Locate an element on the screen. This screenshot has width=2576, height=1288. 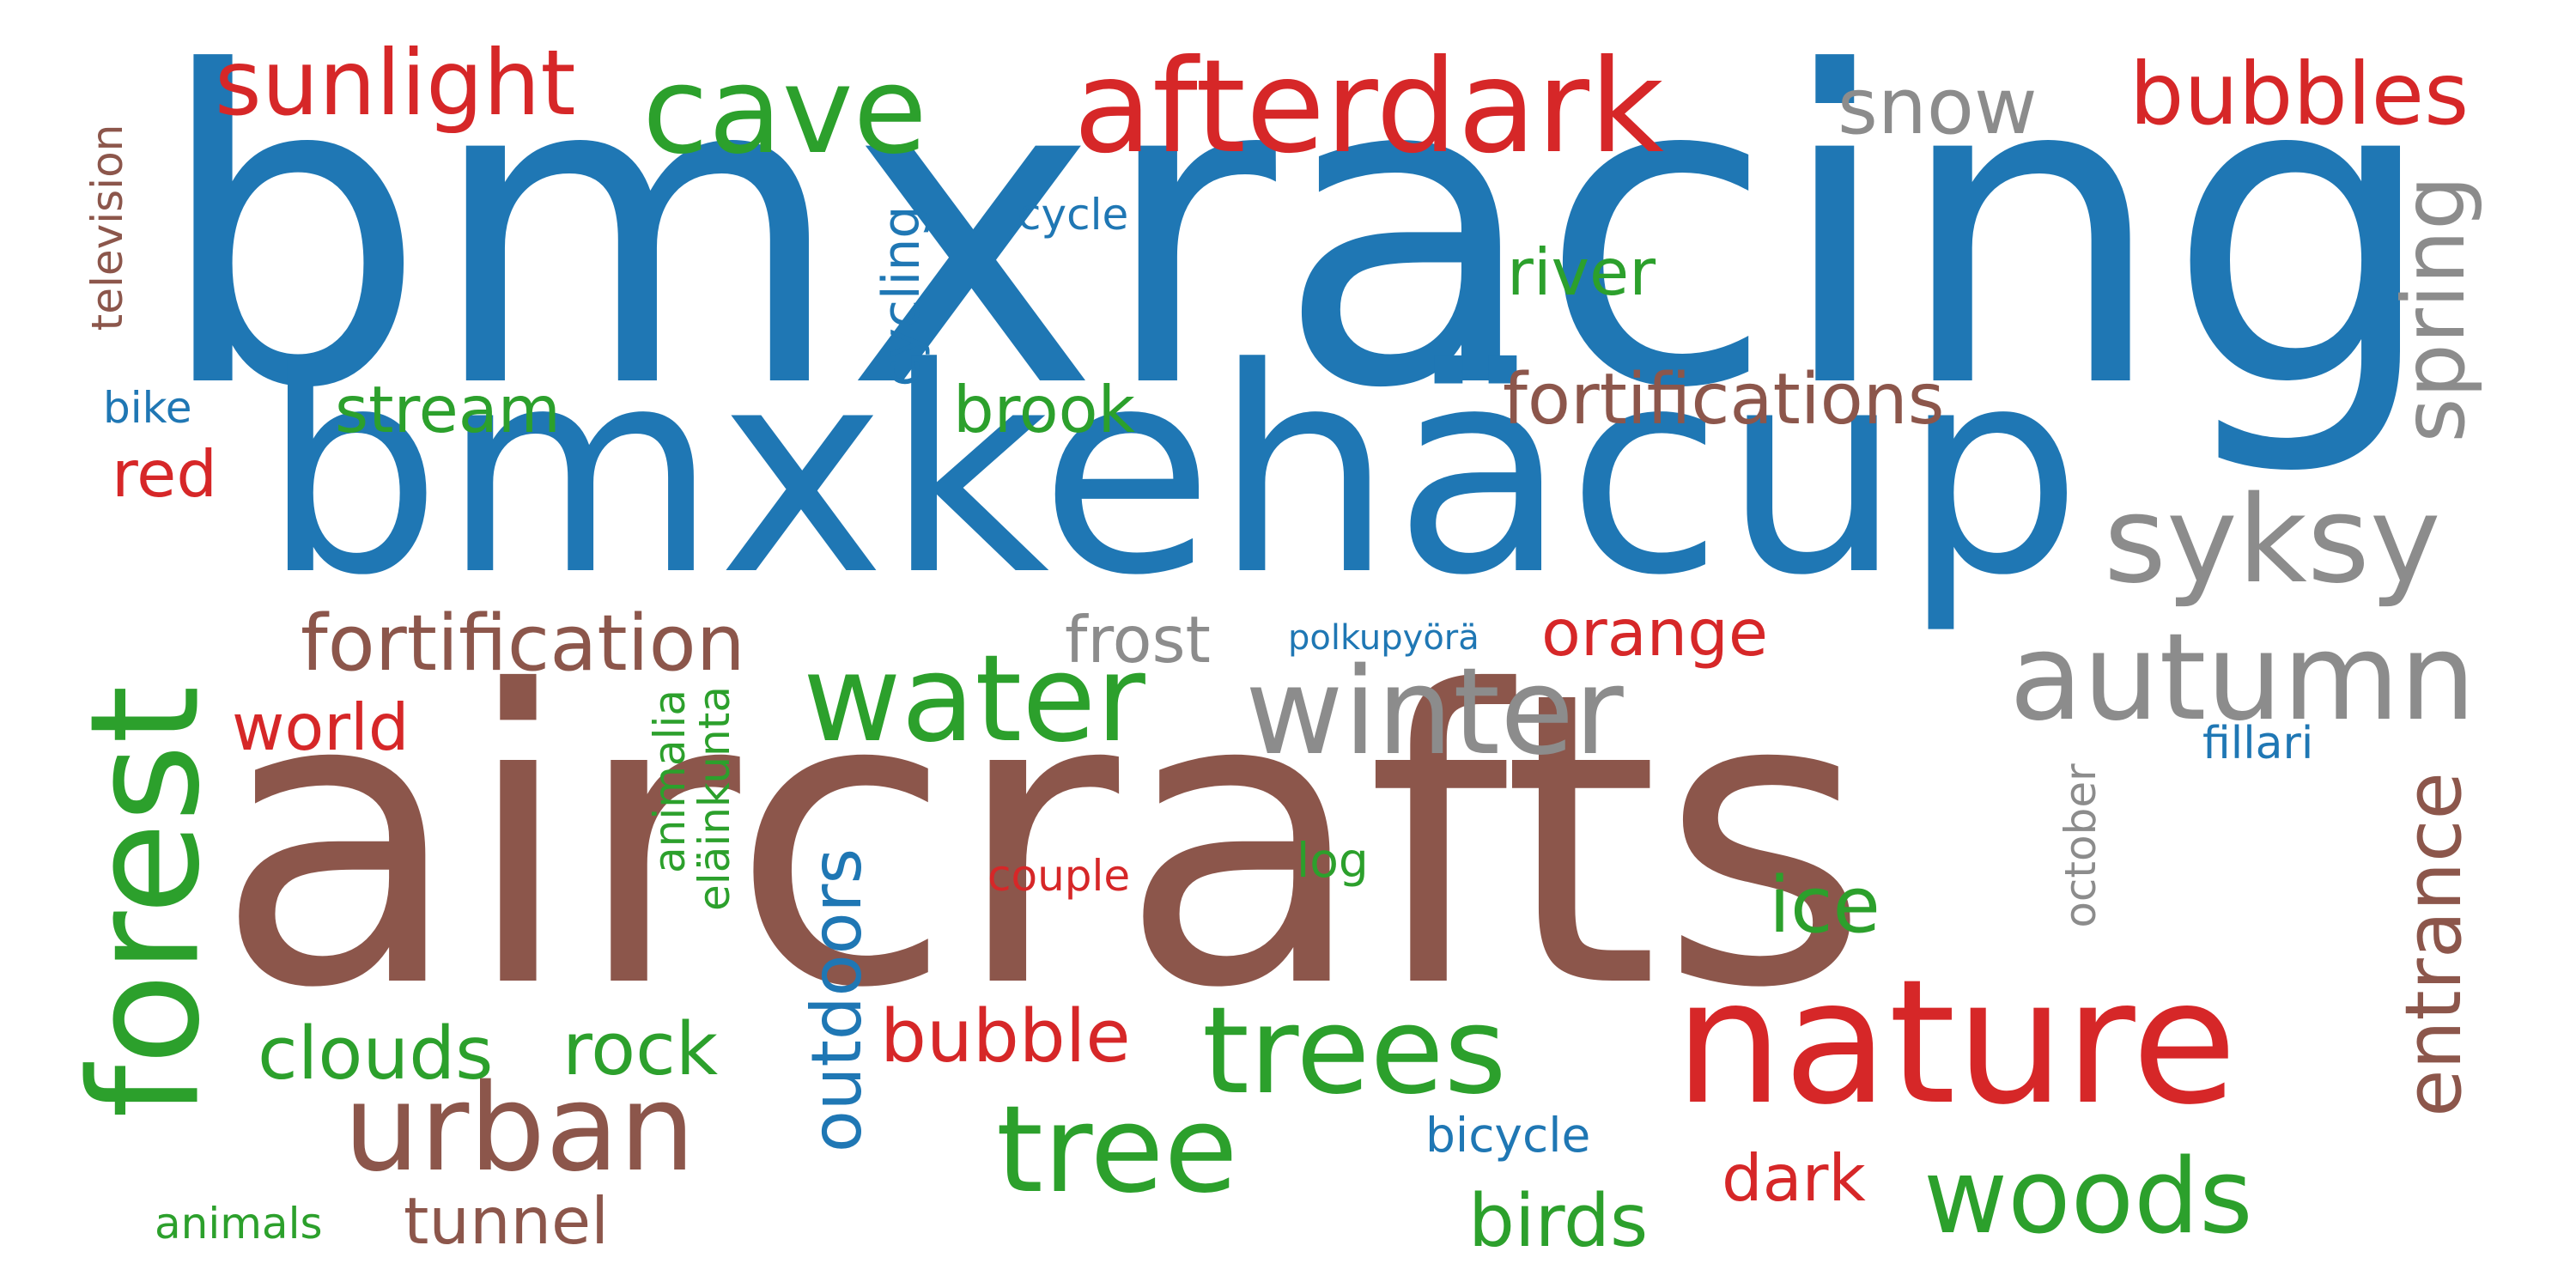
word-snow: snow is located at coordinates (1938, 107).